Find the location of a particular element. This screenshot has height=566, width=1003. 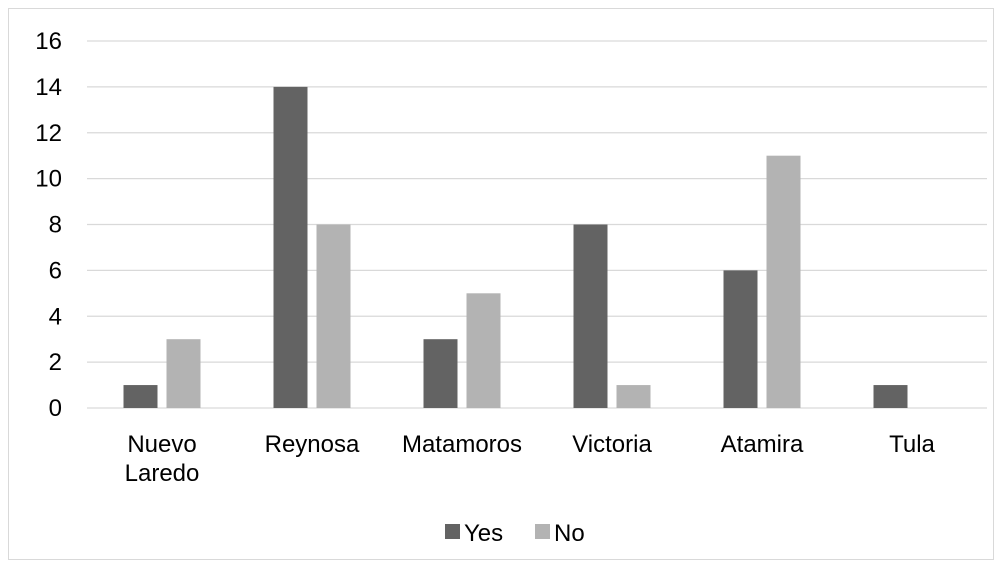

x-category-label-line: Matamoros is located at coordinates (462, 444).